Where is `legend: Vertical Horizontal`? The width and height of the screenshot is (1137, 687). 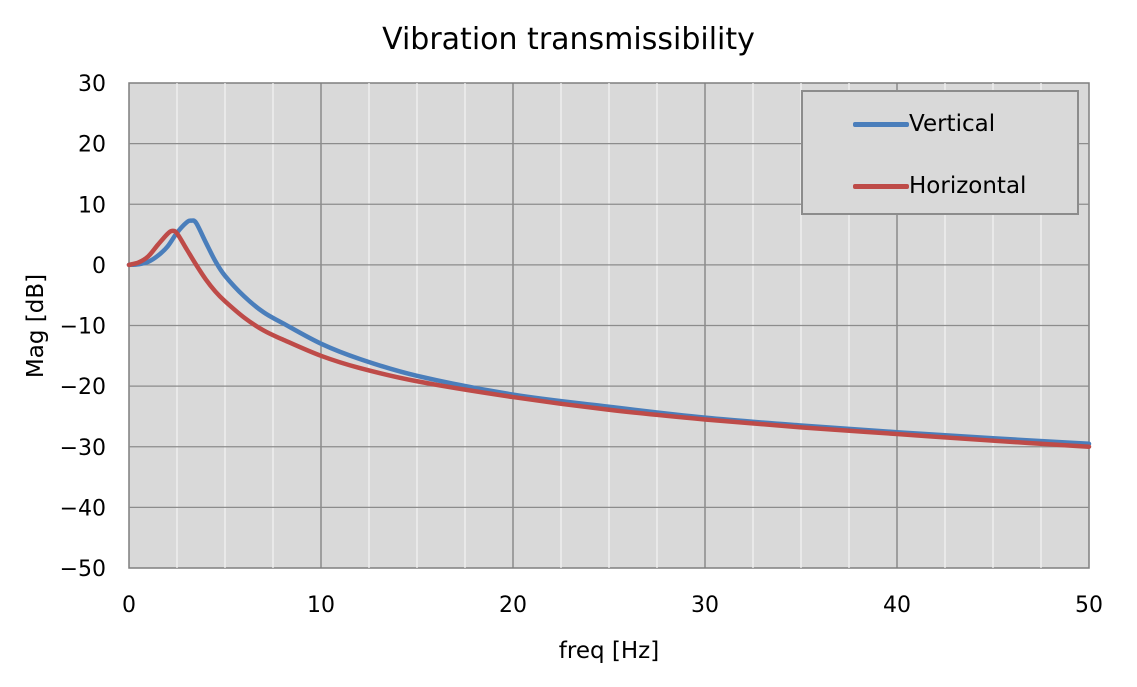
legend: Vertical Horizontal is located at coordinates (940, 152).